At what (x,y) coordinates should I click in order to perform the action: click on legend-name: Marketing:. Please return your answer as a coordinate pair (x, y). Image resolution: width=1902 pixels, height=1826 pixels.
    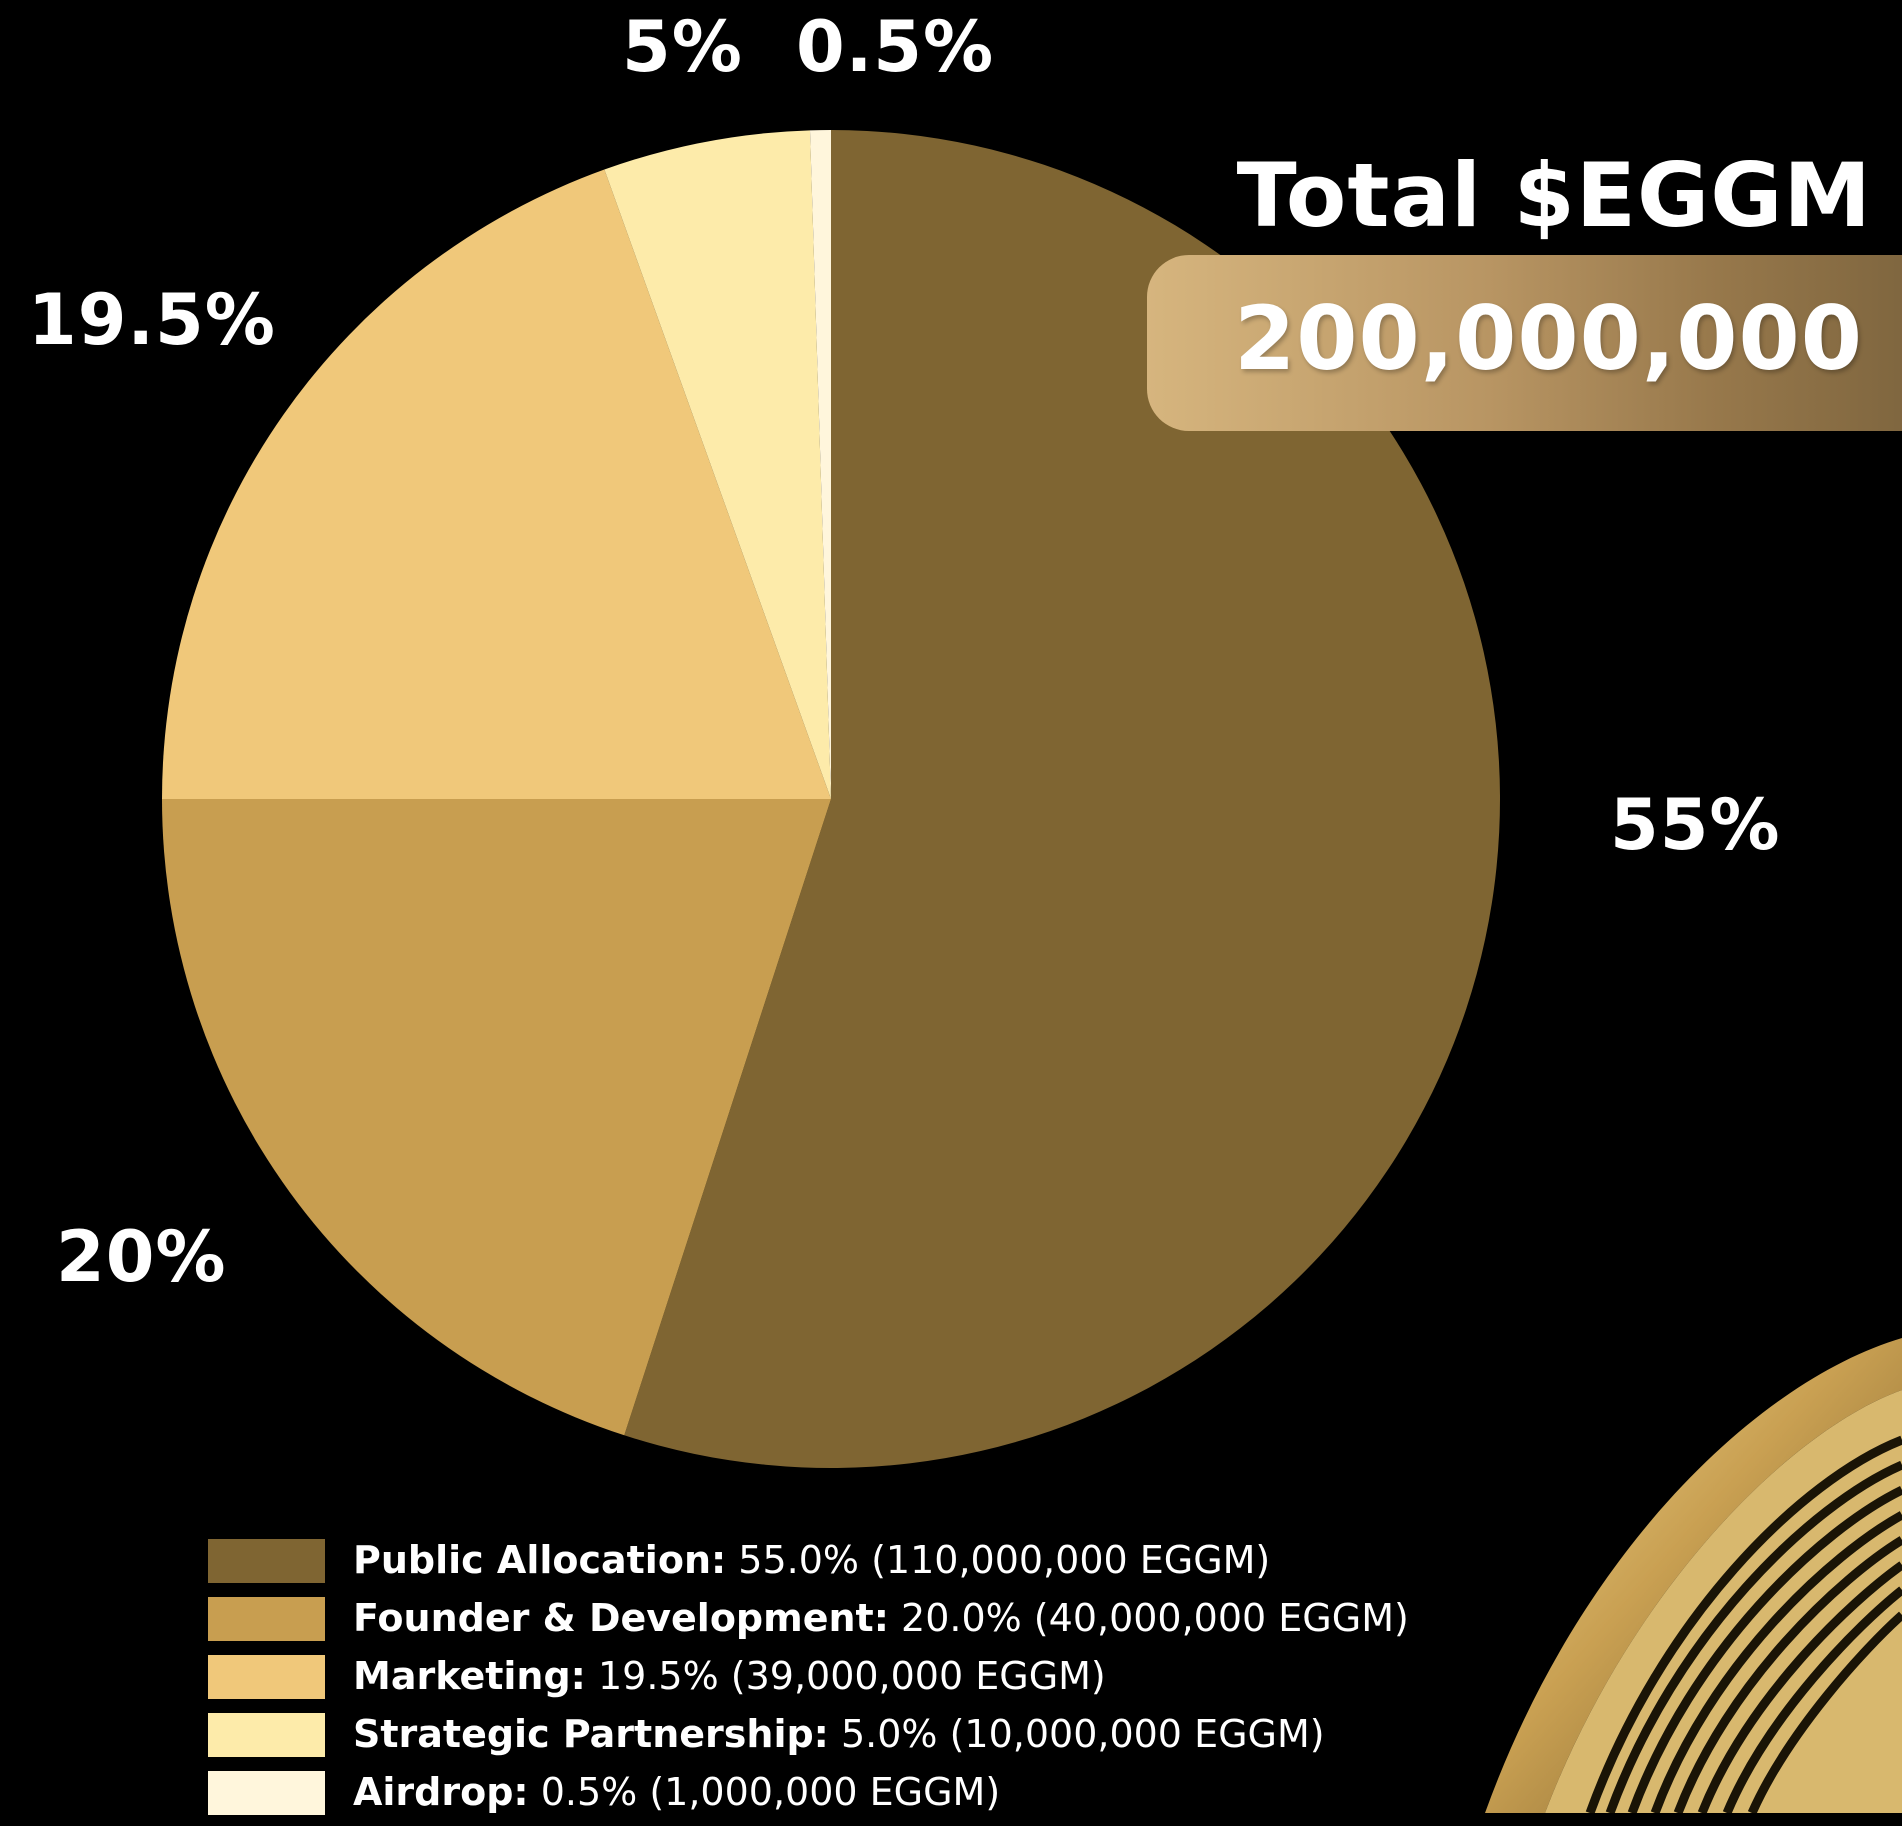
    Looking at the image, I should click on (469, 1676).